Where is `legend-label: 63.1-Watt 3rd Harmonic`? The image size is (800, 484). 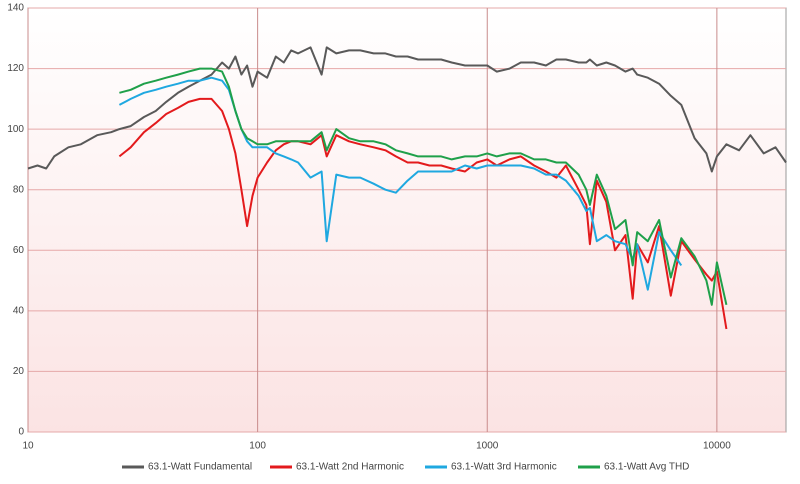 legend-label: 63.1-Watt 3rd Harmonic is located at coordinates (504, 467).